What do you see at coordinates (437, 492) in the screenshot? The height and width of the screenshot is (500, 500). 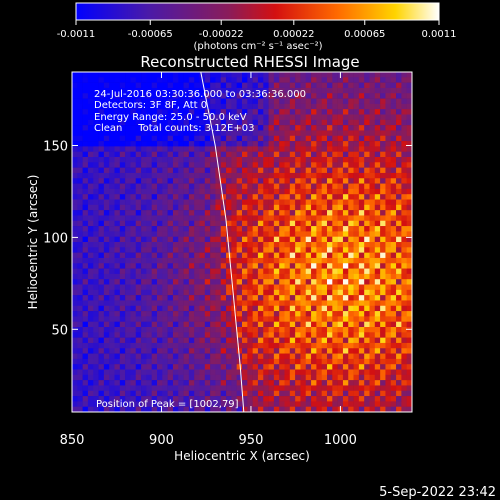 I see `footer-timestamp: 5-Sep-2022 23:42` at bounding box center [437, 492].